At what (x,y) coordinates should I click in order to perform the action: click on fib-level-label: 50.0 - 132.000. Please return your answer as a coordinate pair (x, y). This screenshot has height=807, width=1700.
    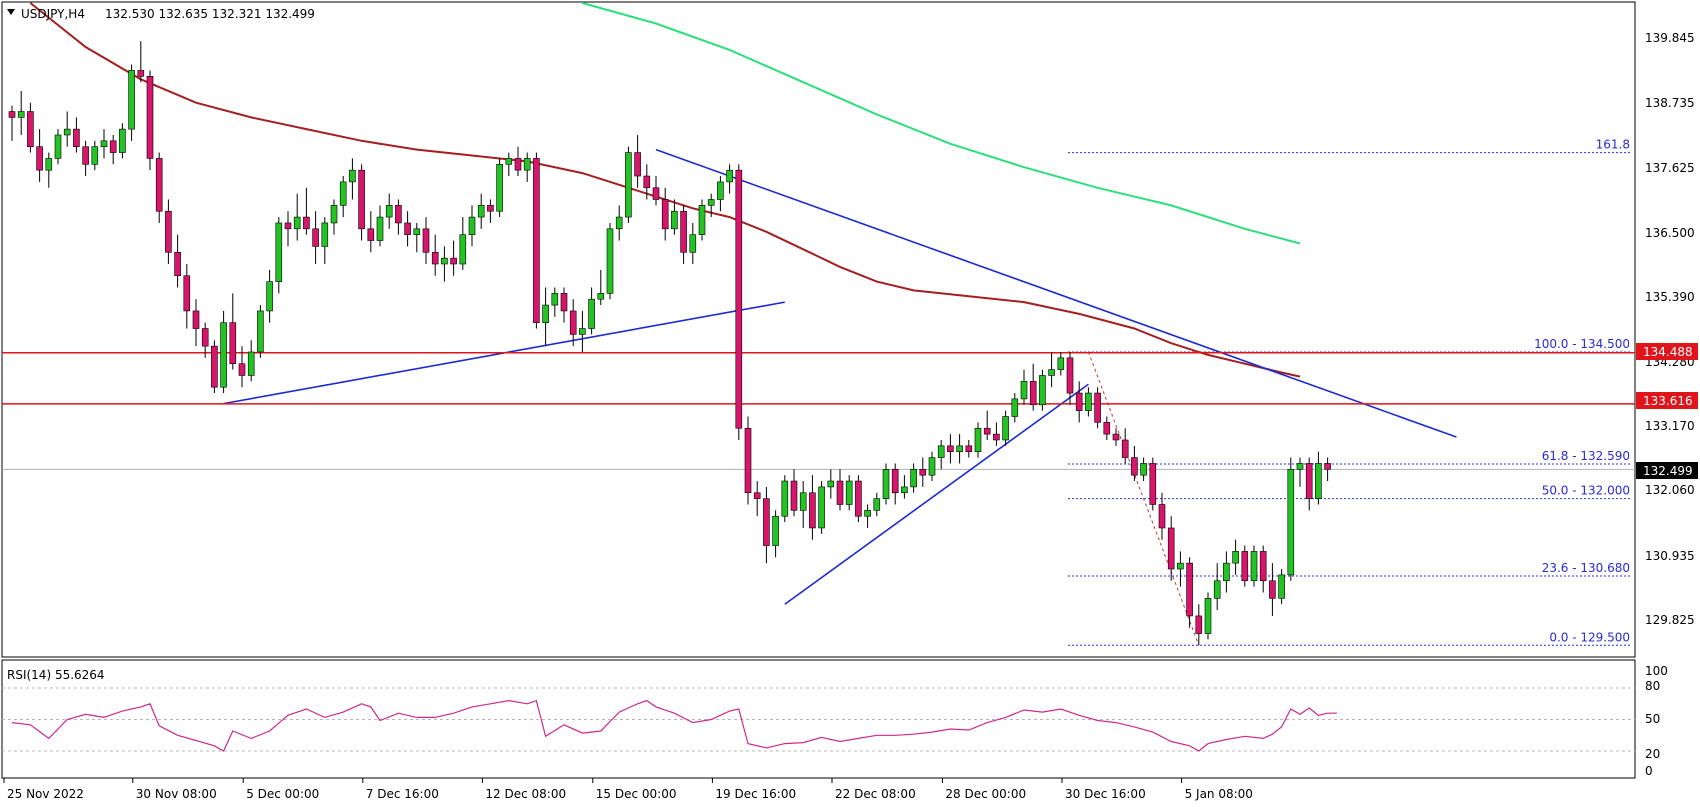
    Looking at the image, I should click on (1586, 491).